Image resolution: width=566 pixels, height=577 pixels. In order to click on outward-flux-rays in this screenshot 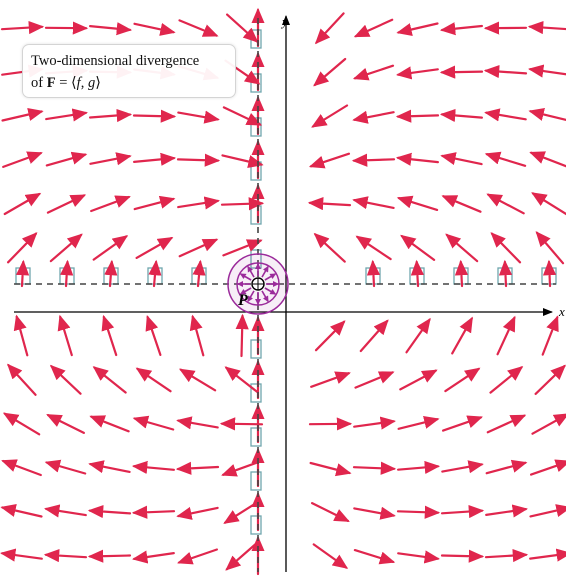, I will do `click(258, 284)`.